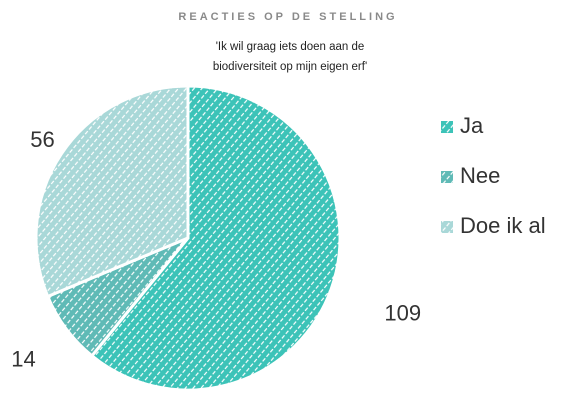 The height and width of the screenshot is (414, 579). I want to click on chart-subtitle: biodiversiteit op mijn eigen erf', so click(290, 67).